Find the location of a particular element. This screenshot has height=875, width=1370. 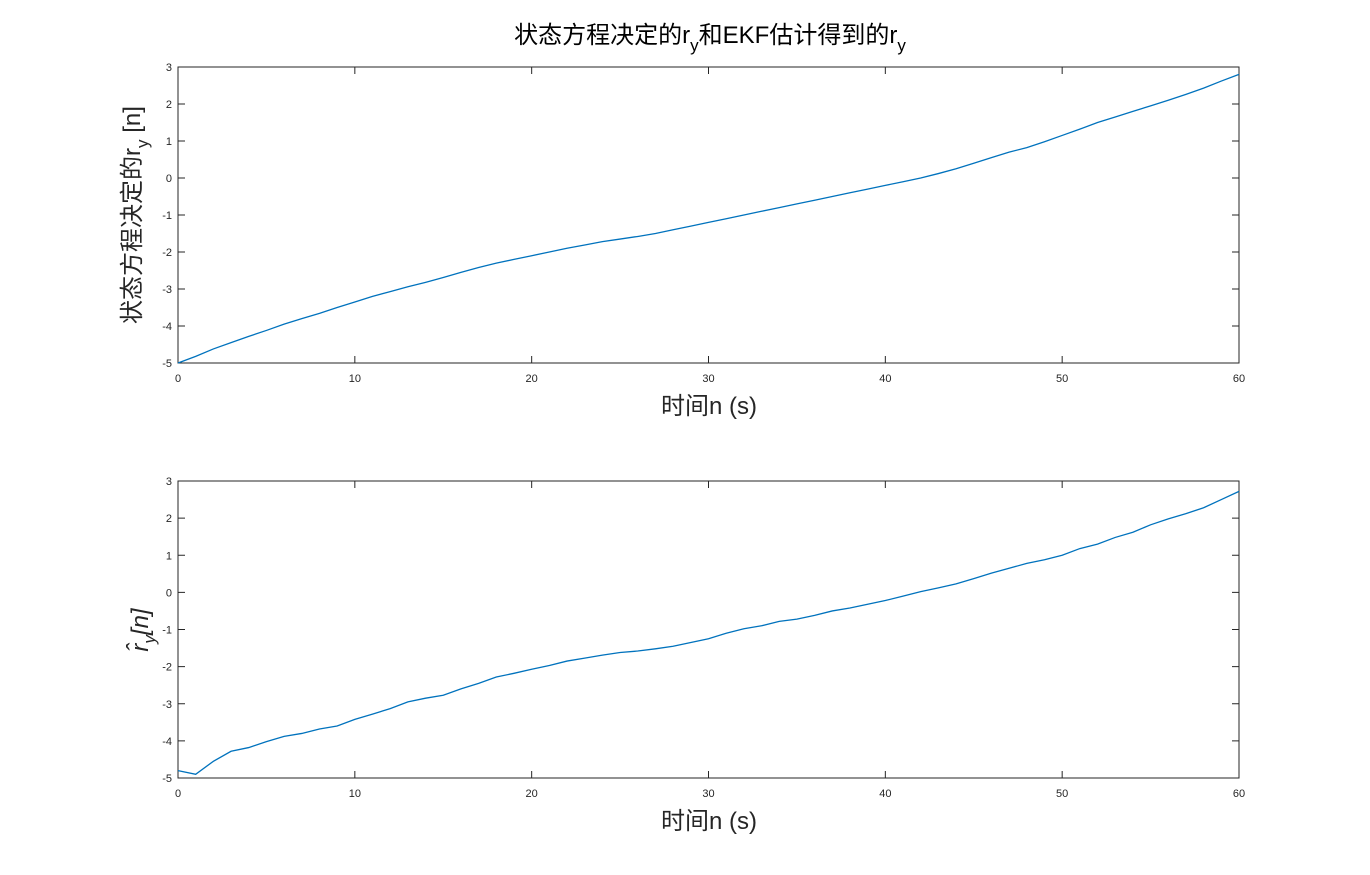

bottom-y-tick-label: 1 is located at coordinates (169, 556).